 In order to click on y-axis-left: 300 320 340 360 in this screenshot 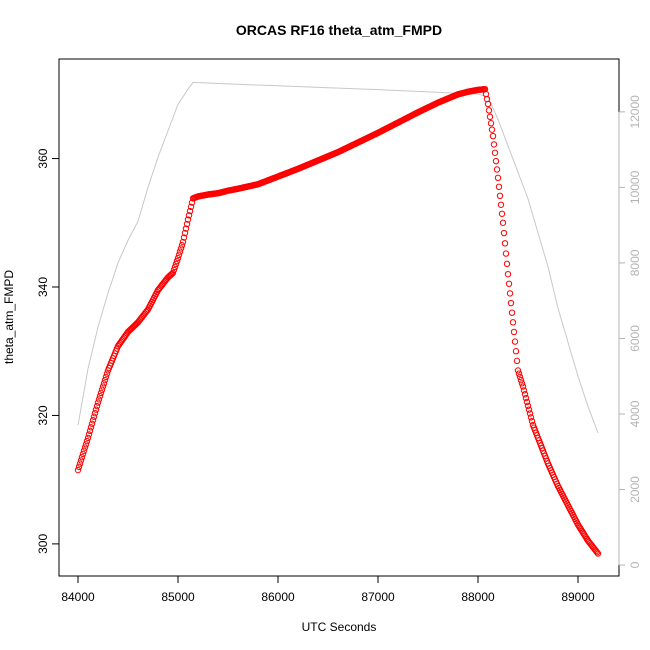, I will do `click(48, 351)`.